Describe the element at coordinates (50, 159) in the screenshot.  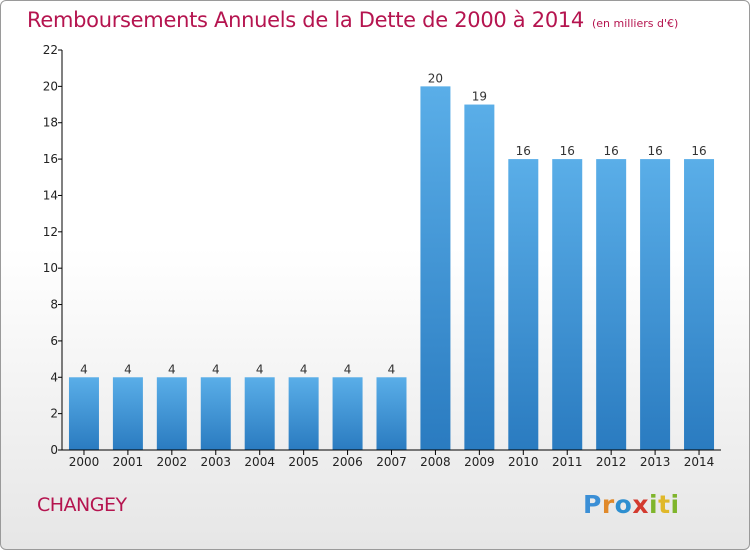
I see `y-tick-label: 16` at that location.